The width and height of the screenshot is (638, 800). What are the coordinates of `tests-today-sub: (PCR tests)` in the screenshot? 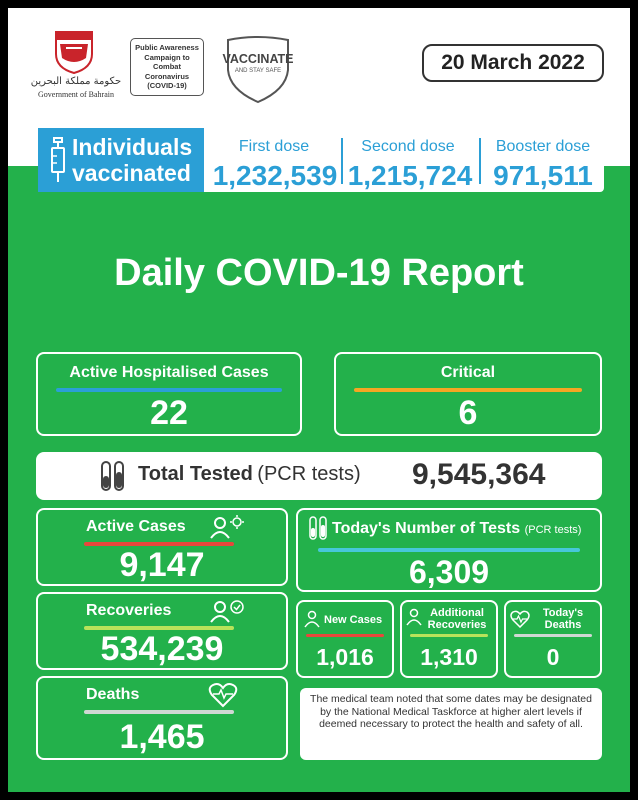 It's located at (553, 530).